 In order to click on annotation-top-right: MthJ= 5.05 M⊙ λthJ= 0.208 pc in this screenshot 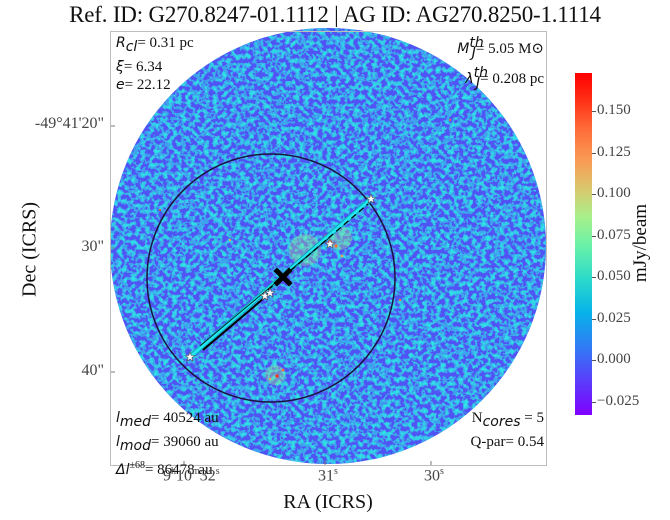, I will do `click(500, 64)`.